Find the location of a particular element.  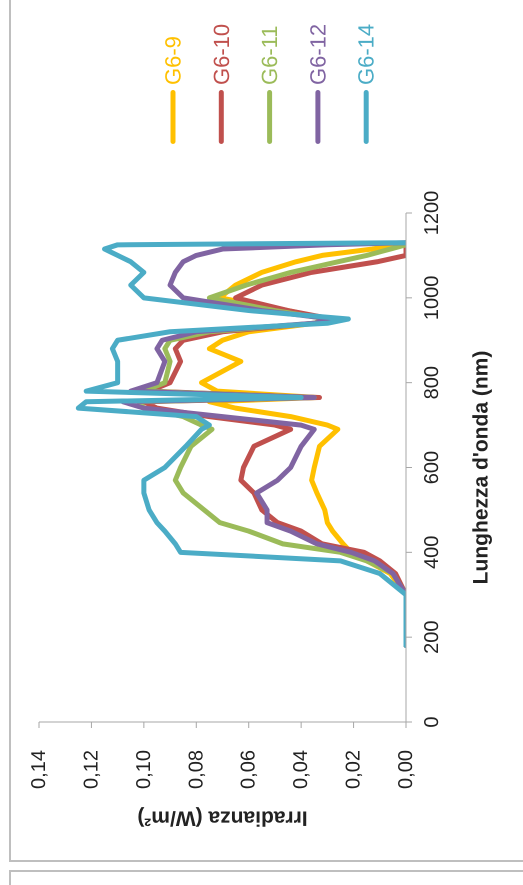

x-tick-label: 0,10 is located at coordinates (143, 769).